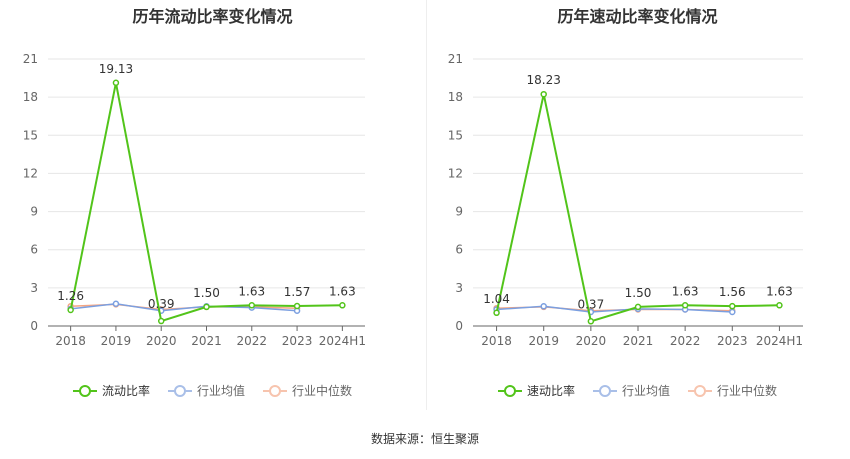  What do you see at coordinates (732, 292) in the screenshot?
I see `data-label: 1.56` at bounding box center [732, 292].